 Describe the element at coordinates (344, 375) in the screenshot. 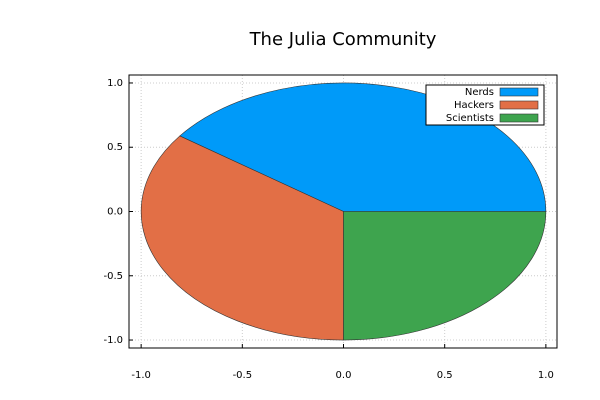

I see `x-tick-label: 0.0` at that location.